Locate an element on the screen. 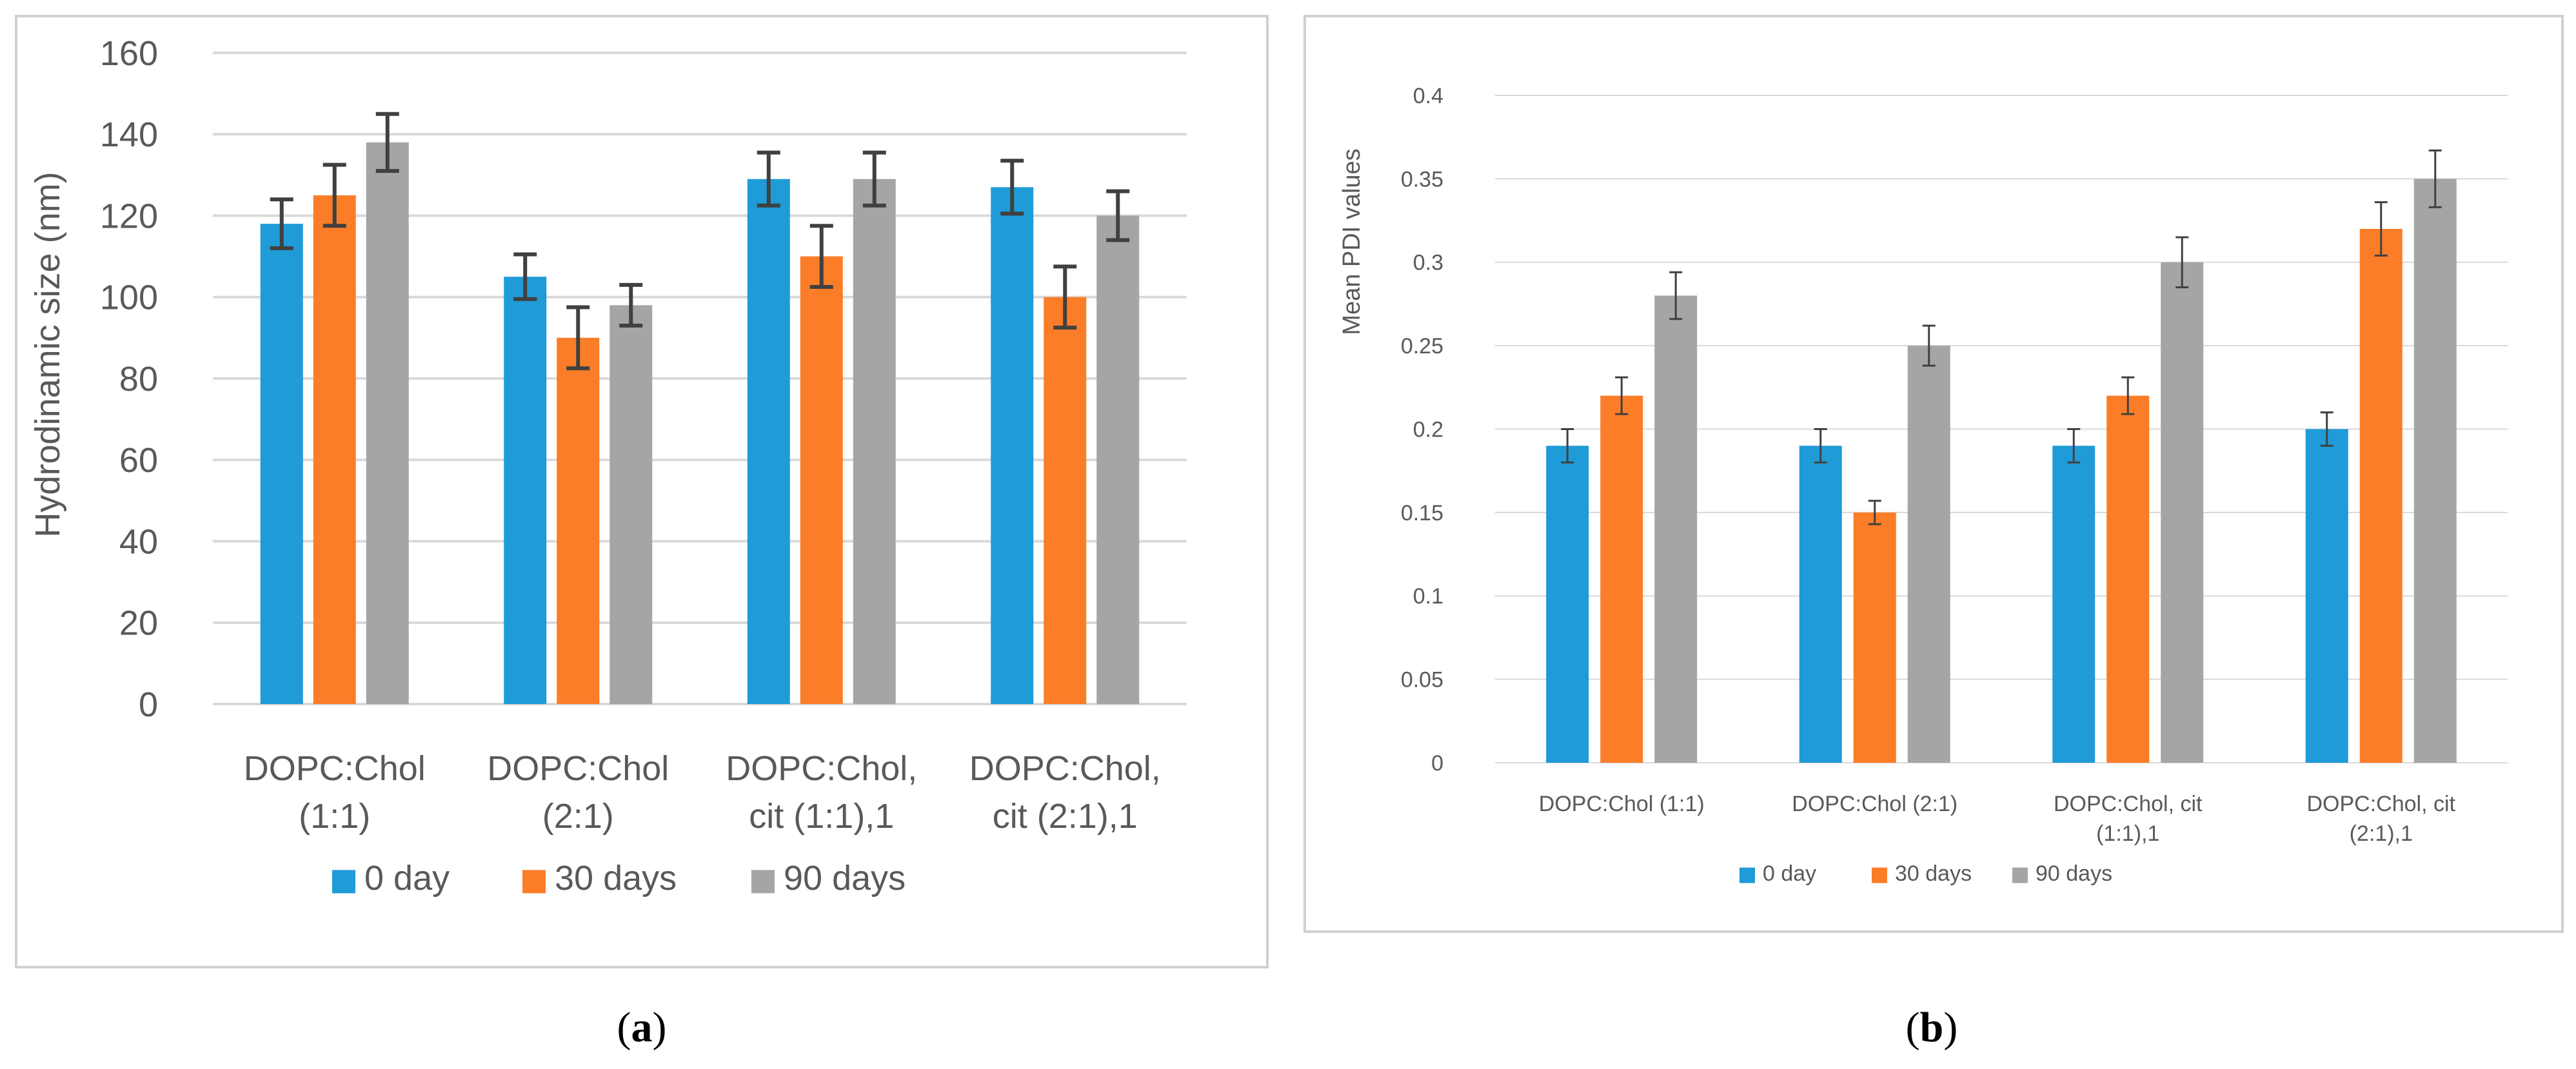 The height and width of the screenshot is (1069, 2576). category-label: (2:1),1 is located at coordinates (2381, 833).